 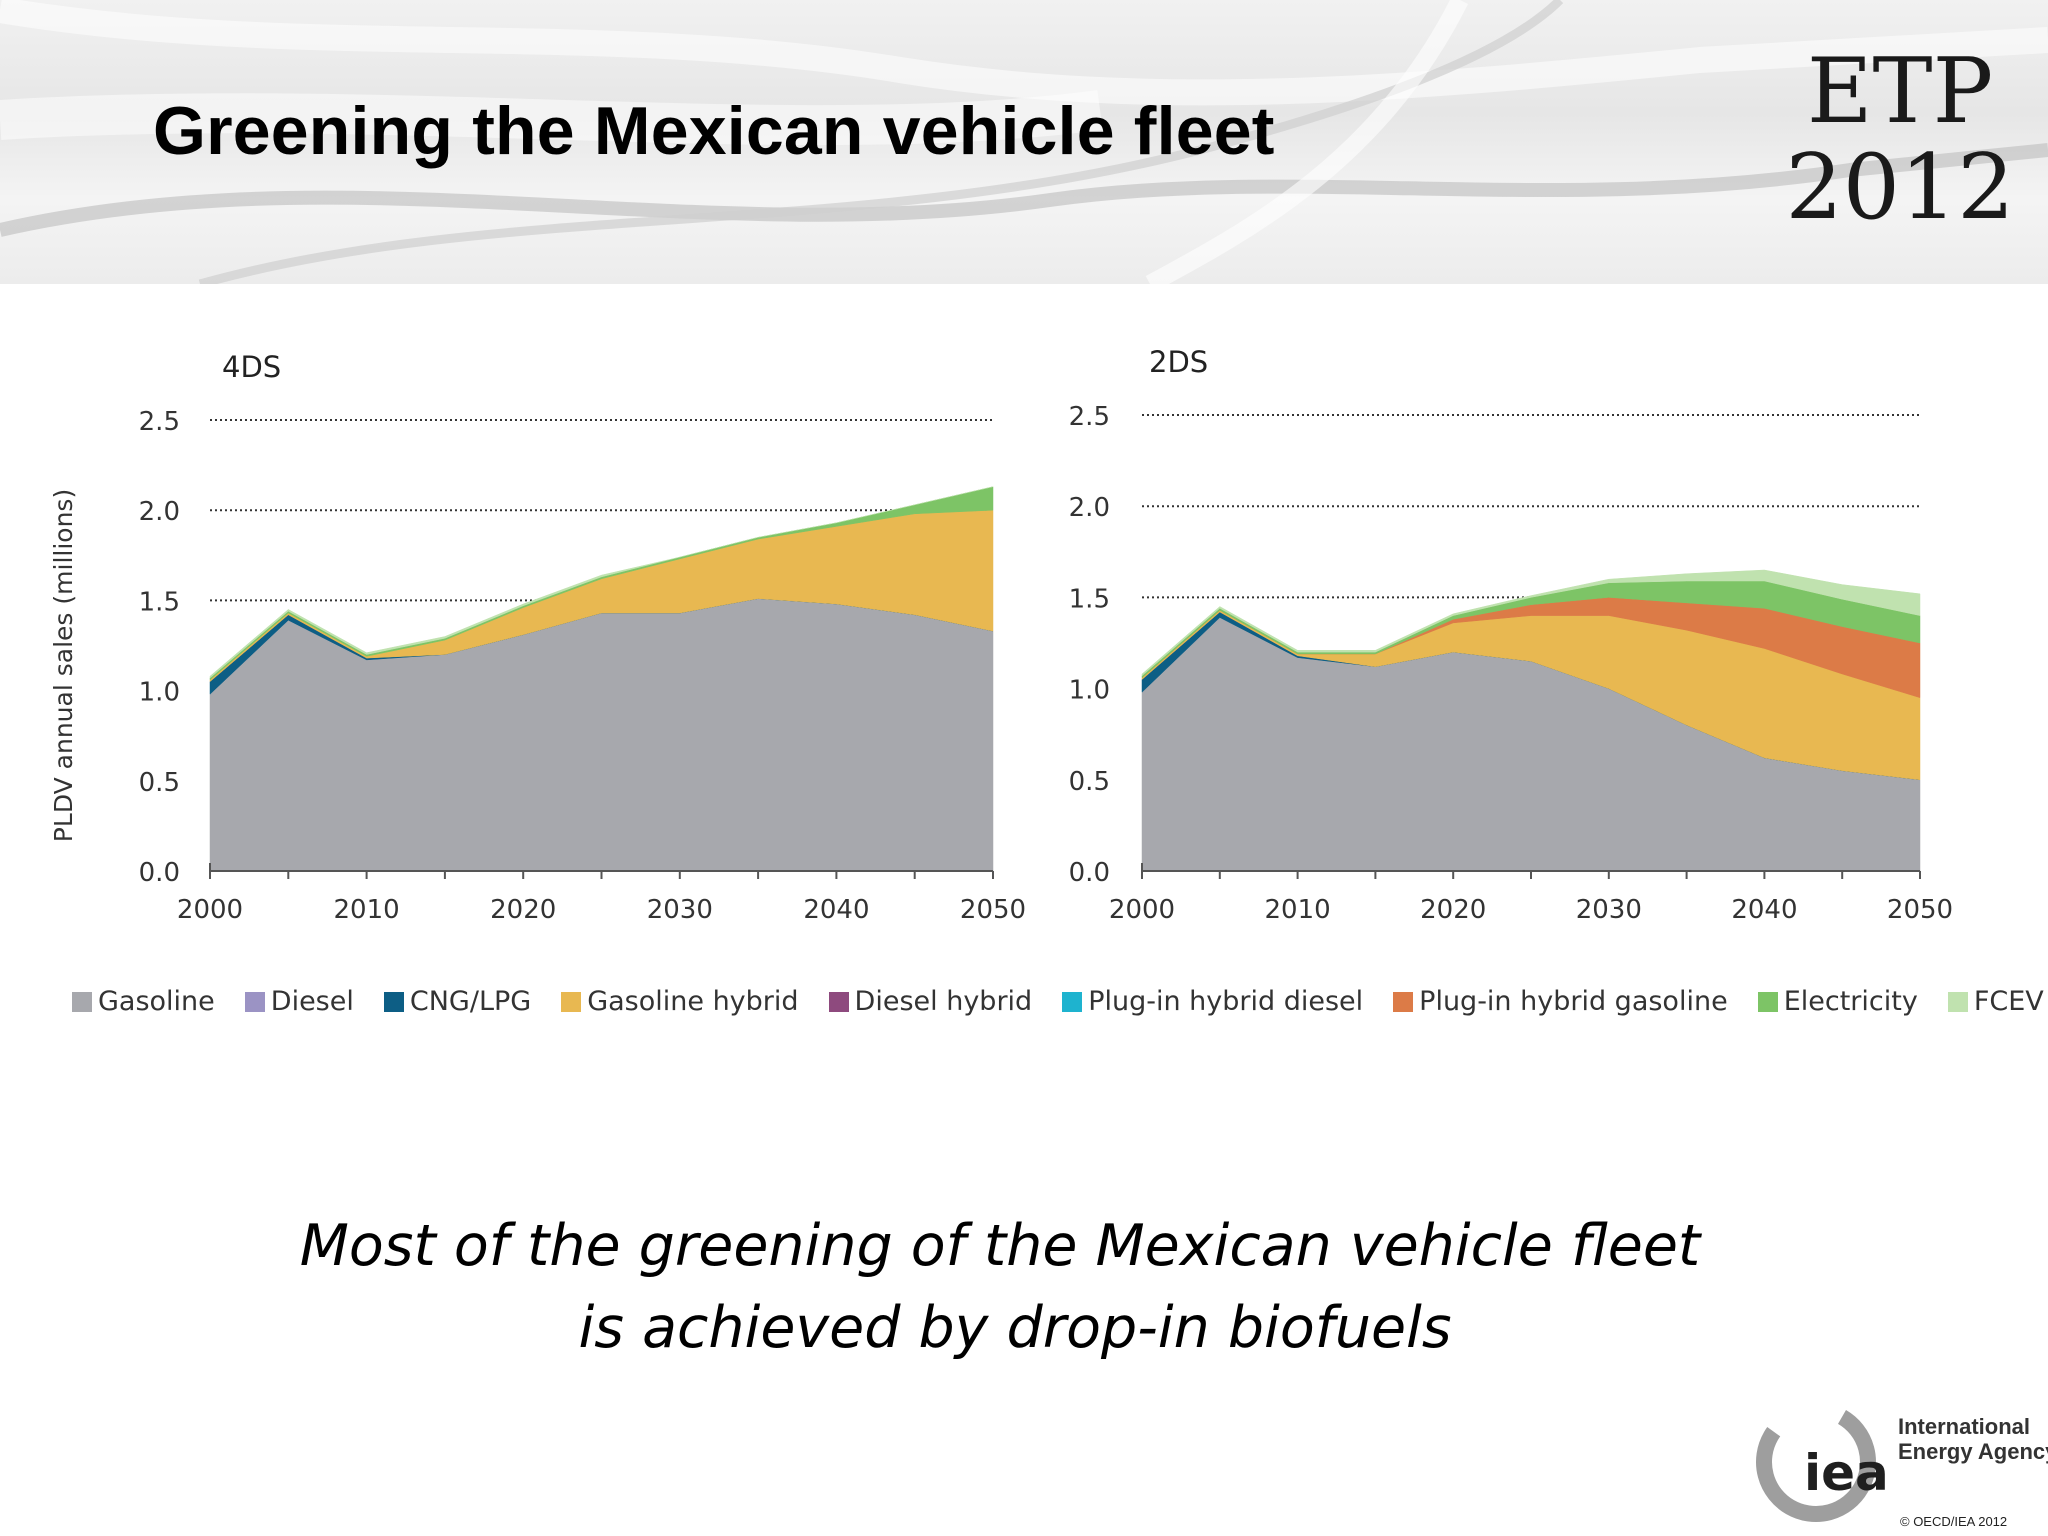 What do you see at coordinates (1226, 1001) in the screenshot?
I see `legend-label: Plug-in hybrid diesel` at bounding box center [1226, 1001].